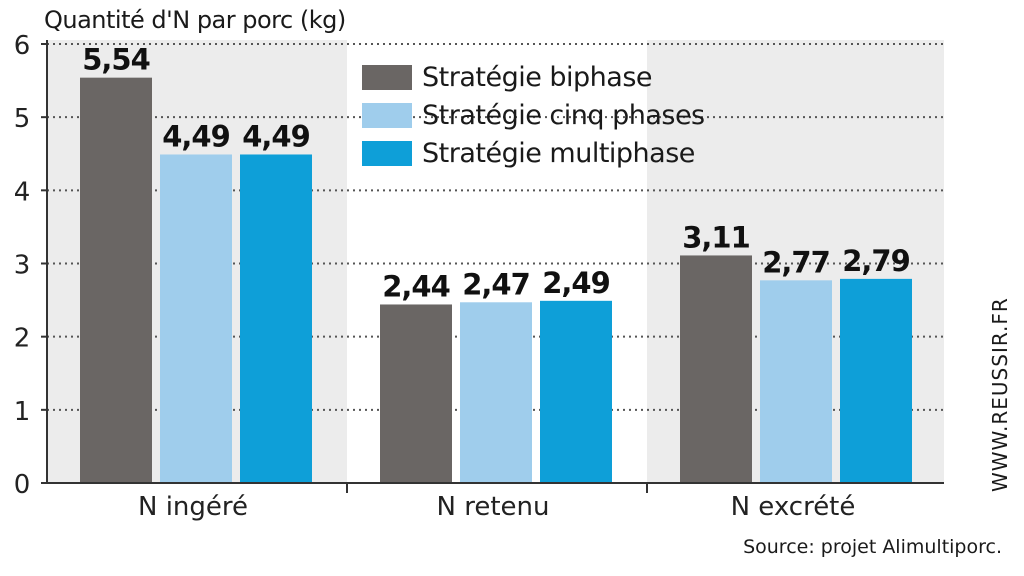 The height and width of the screenshot is (576, 1024). What do you see at coordinates (195, 20) in the screenshot?
I see `y-axis-title: Quantité d'N par porc (kg)` at bounding box center [195, 20].